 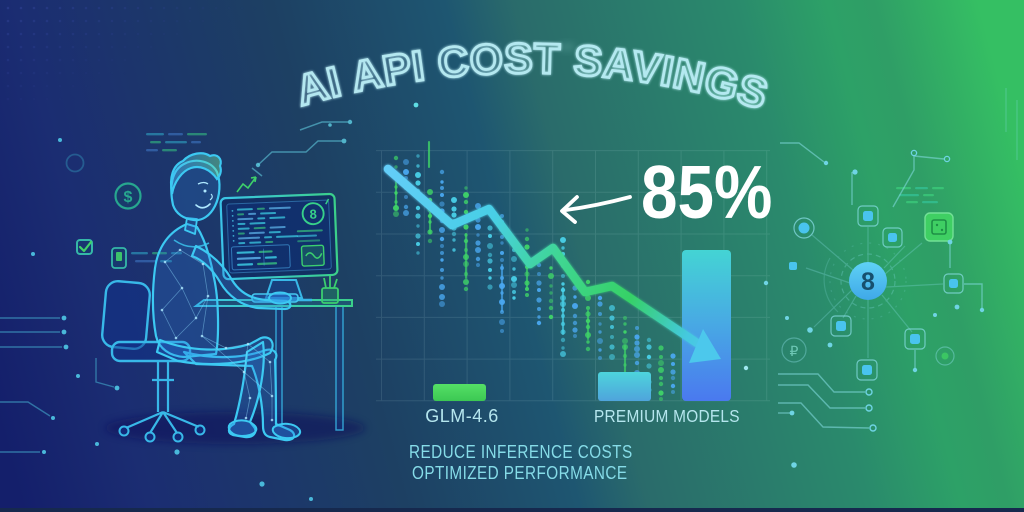 What do you see at coordinates (532, 77) in the screenshot?
I see `svg-text: AI API COST SAVINGS` at bounding box center [532, 77].